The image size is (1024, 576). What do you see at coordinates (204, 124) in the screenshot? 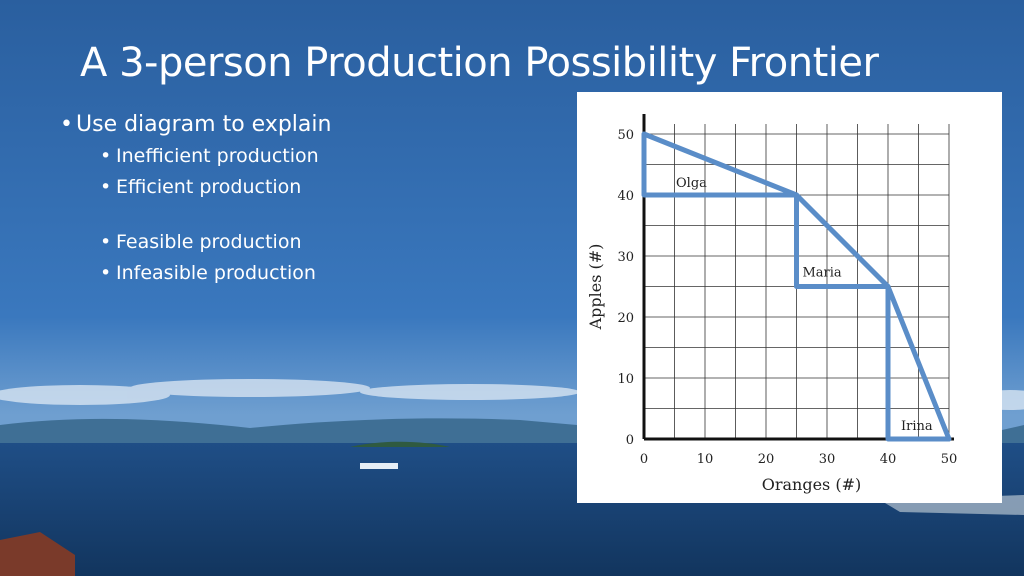
I see `bullet-text: Use diagram to explain` at bounding box center [204, 124].